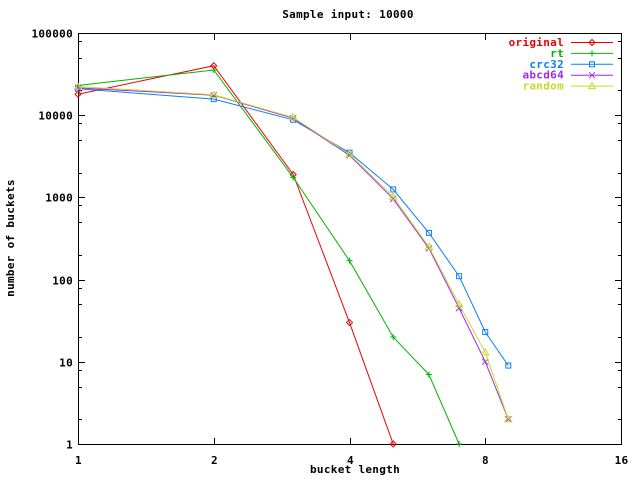 The width and height of the screenshot is (640, 480). I want to click on legend-label-abcd64: abcd64, so click(543, 75).